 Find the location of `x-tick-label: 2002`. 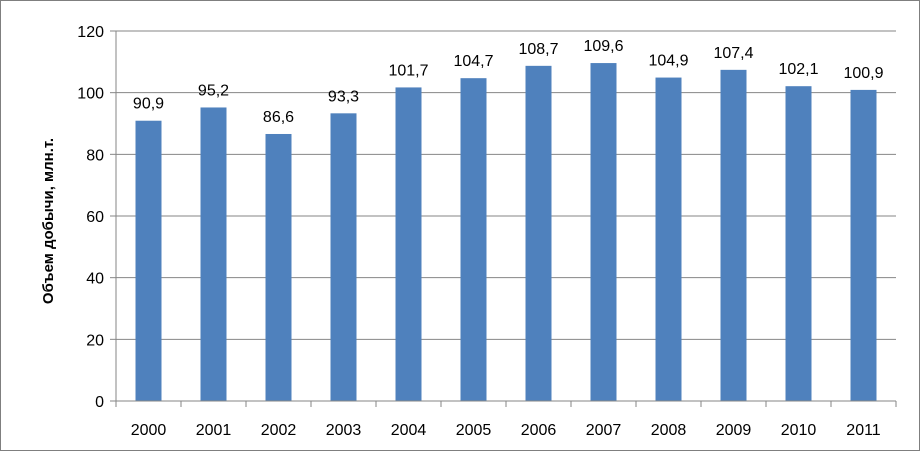

x-tick-label: 2002 is located at coordinates (279, 430).